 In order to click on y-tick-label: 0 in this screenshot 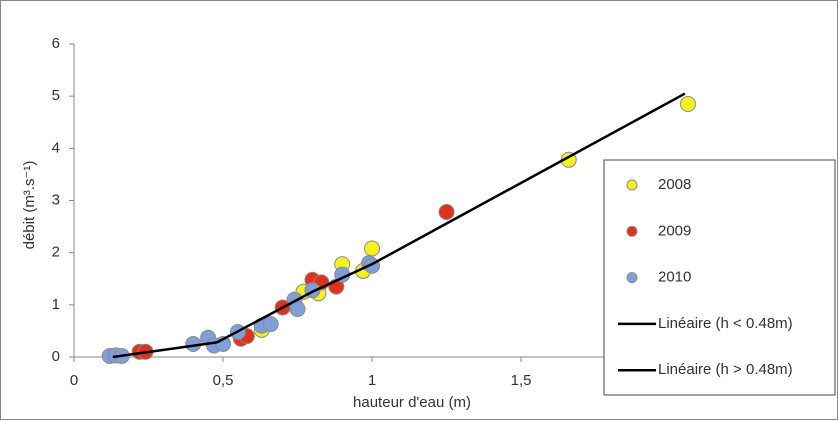, I will do `click(56, 356)`.